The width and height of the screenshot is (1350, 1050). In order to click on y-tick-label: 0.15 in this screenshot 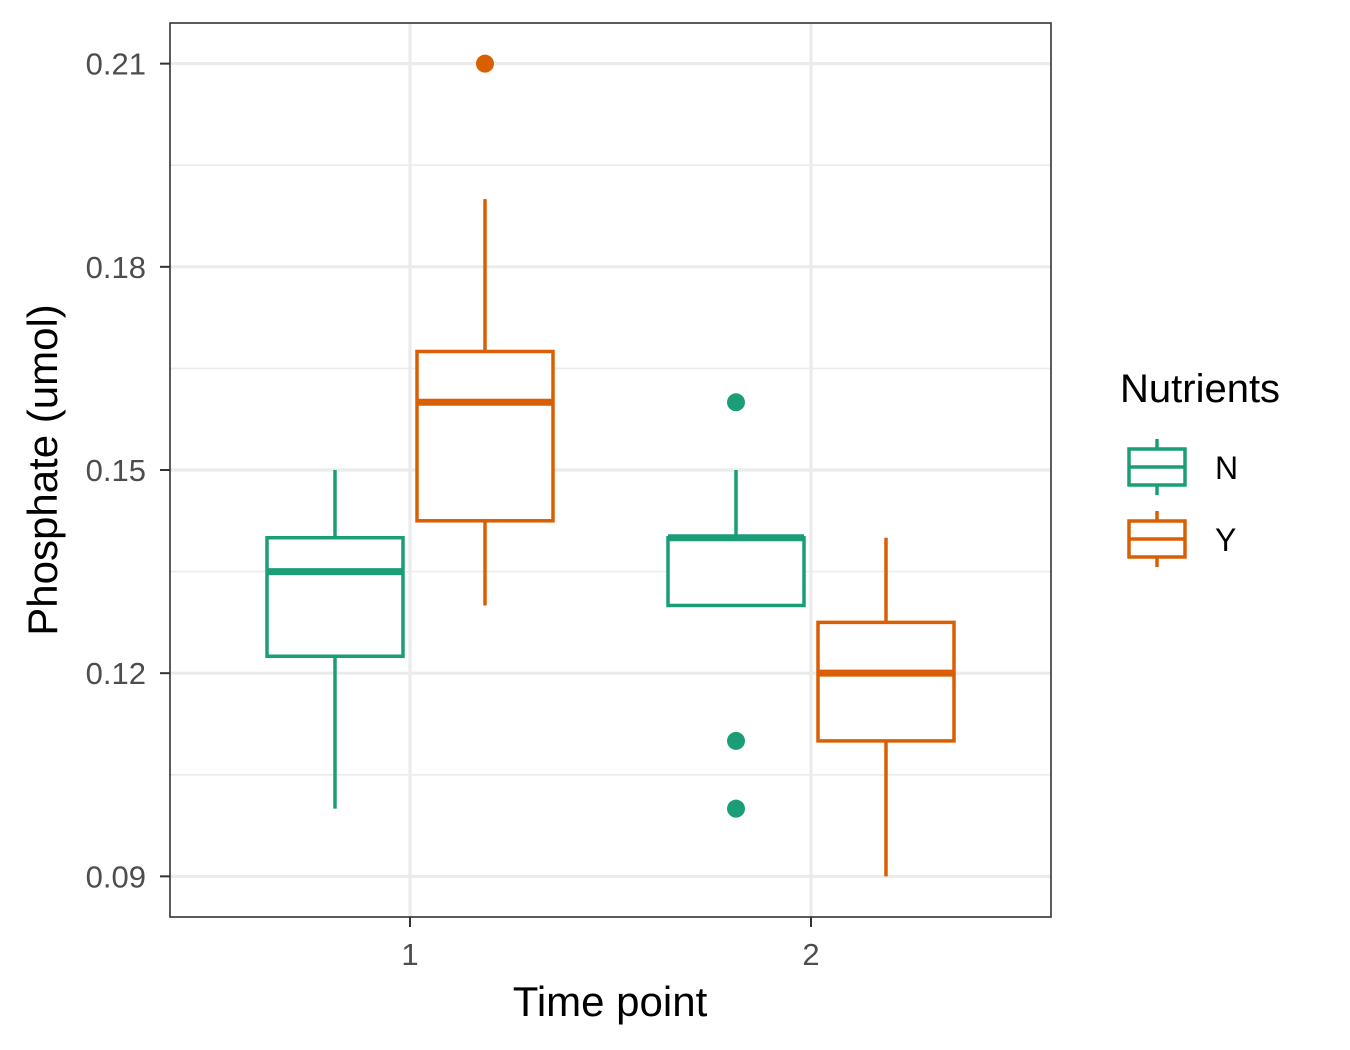, I will do `click(116, 470)`.